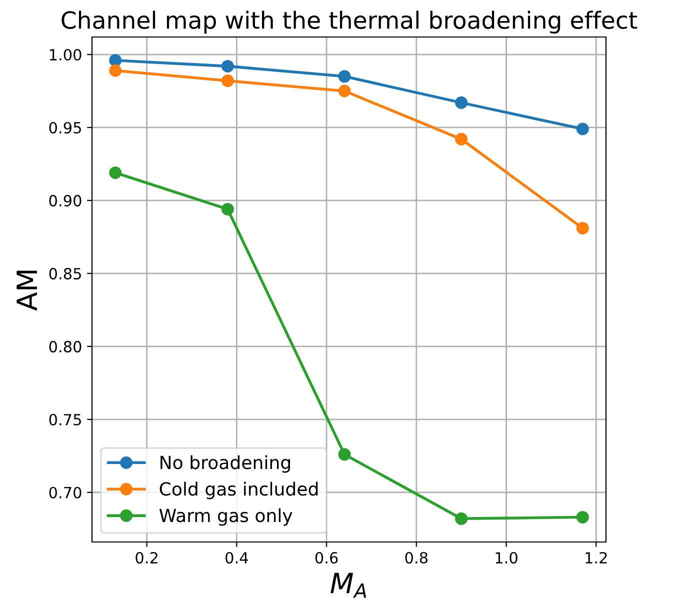 The image size is (676, 605). I want to click on y-tick-label: 0.80, so click(65, 346).